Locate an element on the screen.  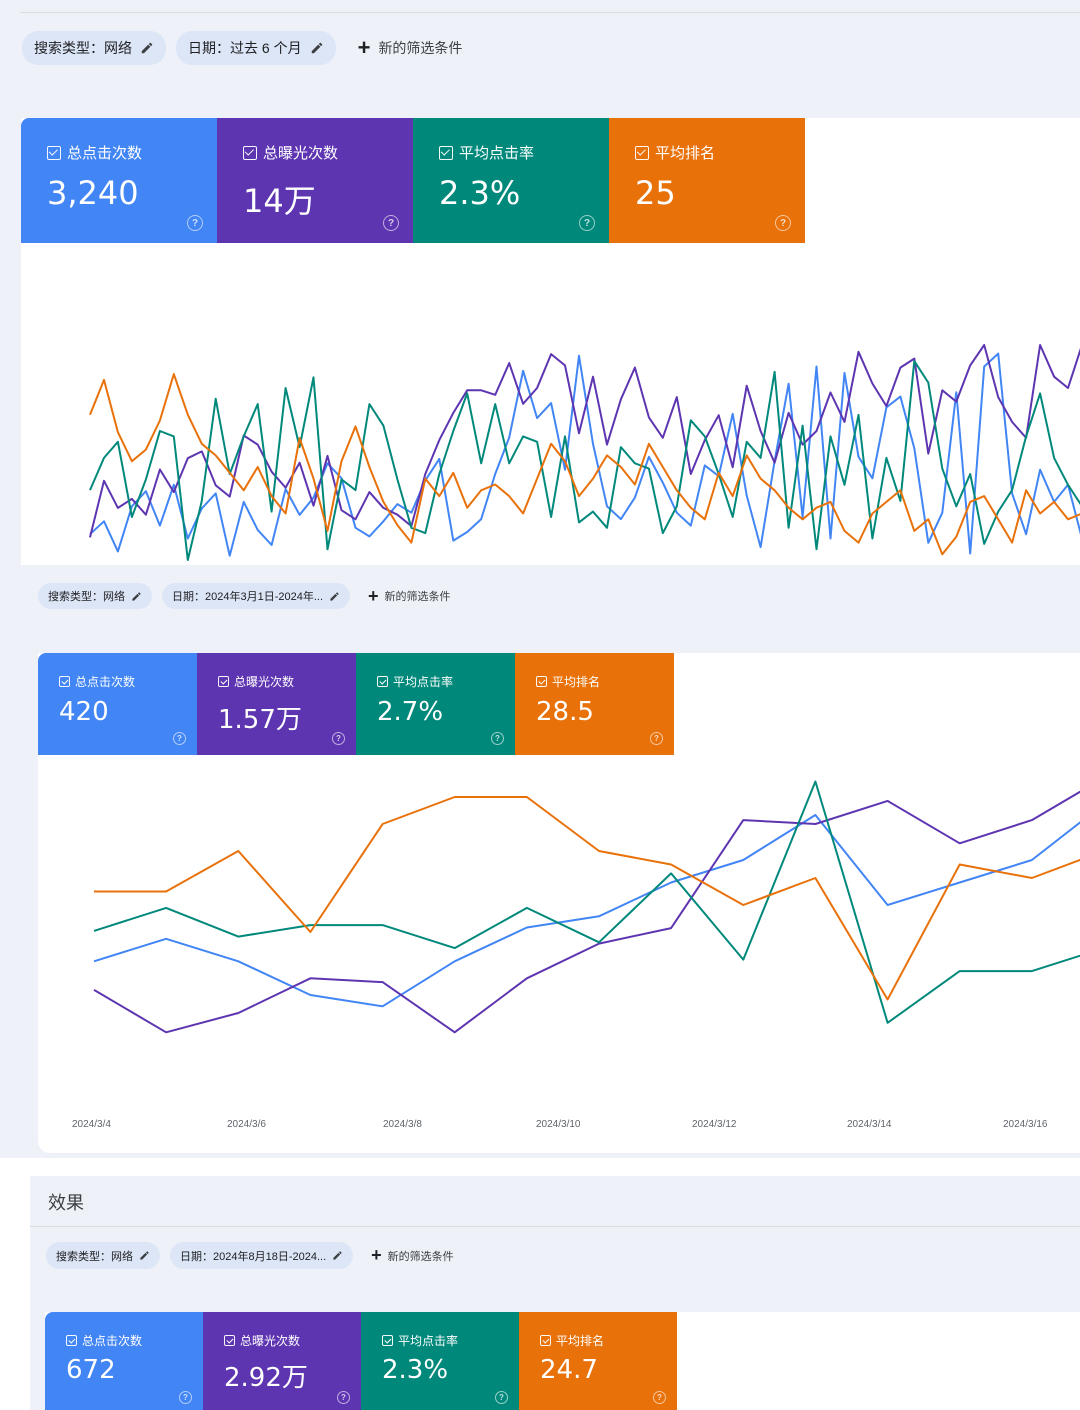
filter-bar: 搜索类型：网络 日期：2024年8月18日-2024... + 新的筛选条件 is located at coordinates (250, 1255).